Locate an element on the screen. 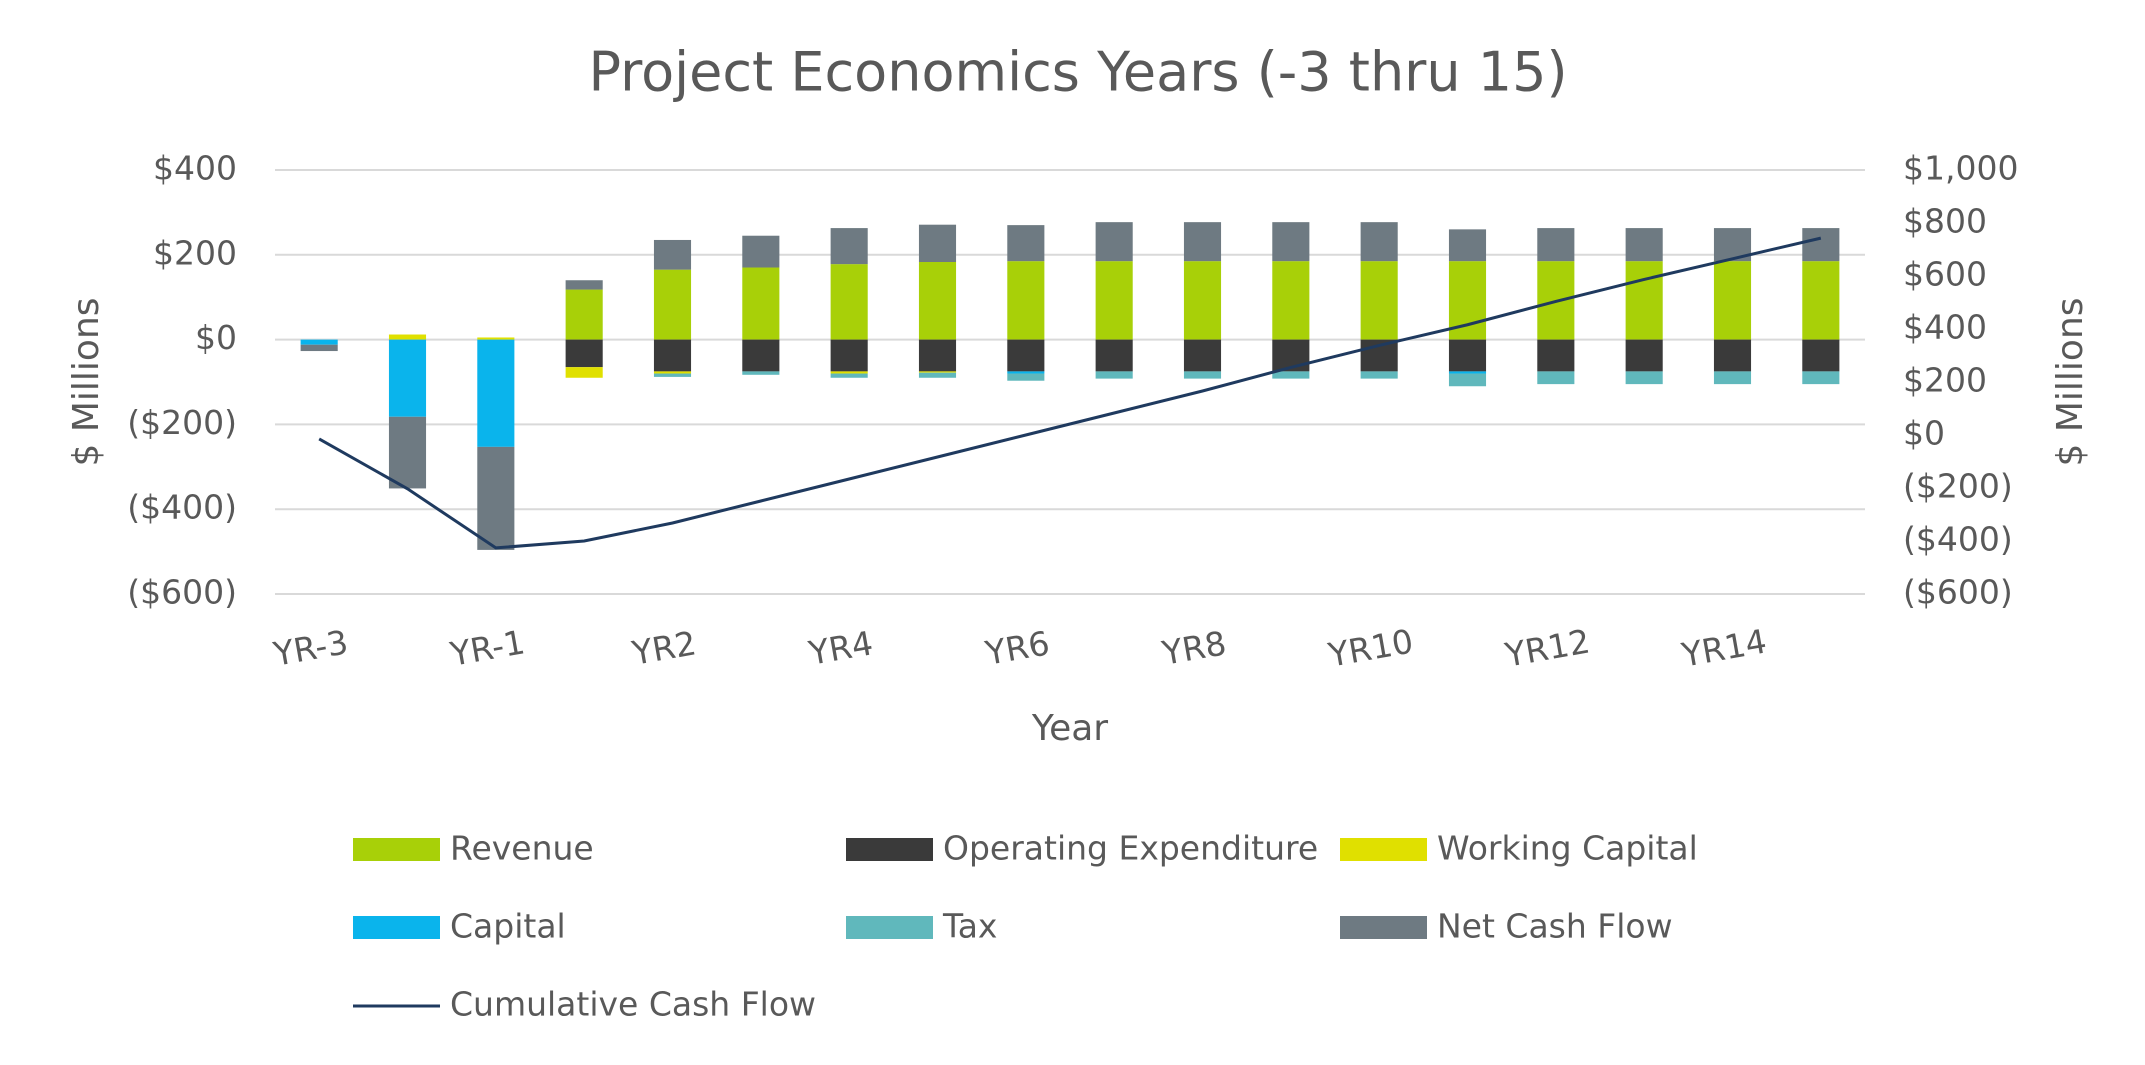  x-tick-label: YR8 is located at coordinates (1193, 648).